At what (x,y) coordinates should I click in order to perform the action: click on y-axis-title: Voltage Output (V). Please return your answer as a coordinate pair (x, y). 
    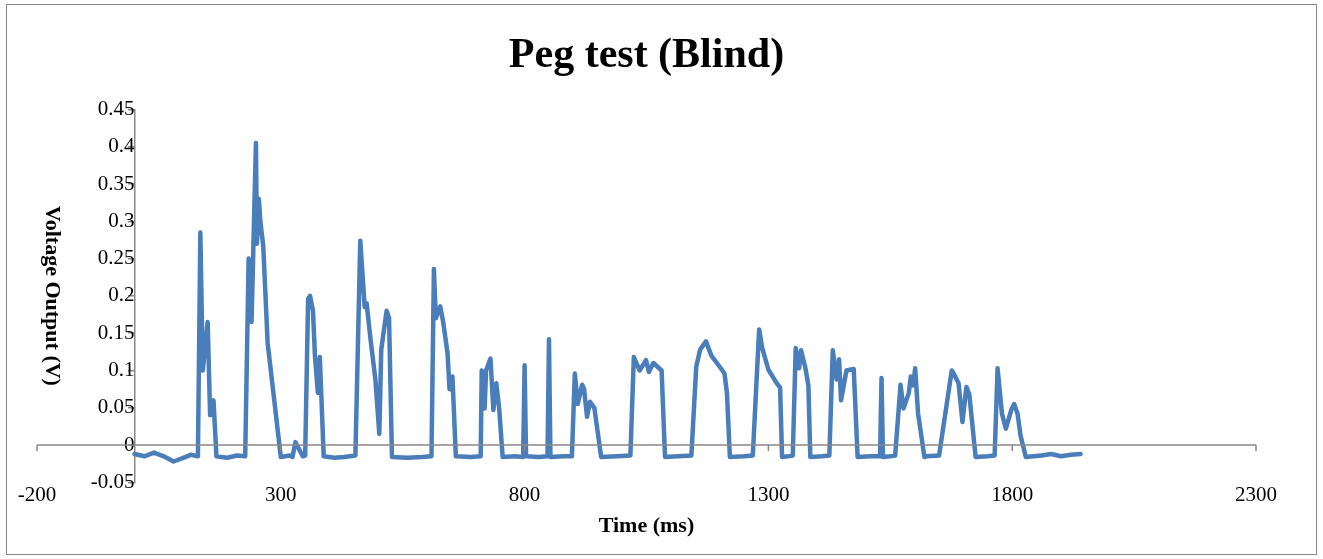
    Looking at the image, I should click on (53, 295).